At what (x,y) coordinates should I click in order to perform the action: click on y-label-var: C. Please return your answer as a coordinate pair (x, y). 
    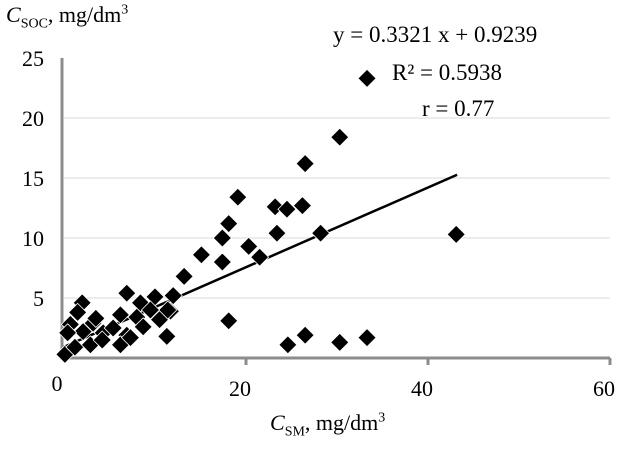
    Looking at the image, I should click on (13, 14).